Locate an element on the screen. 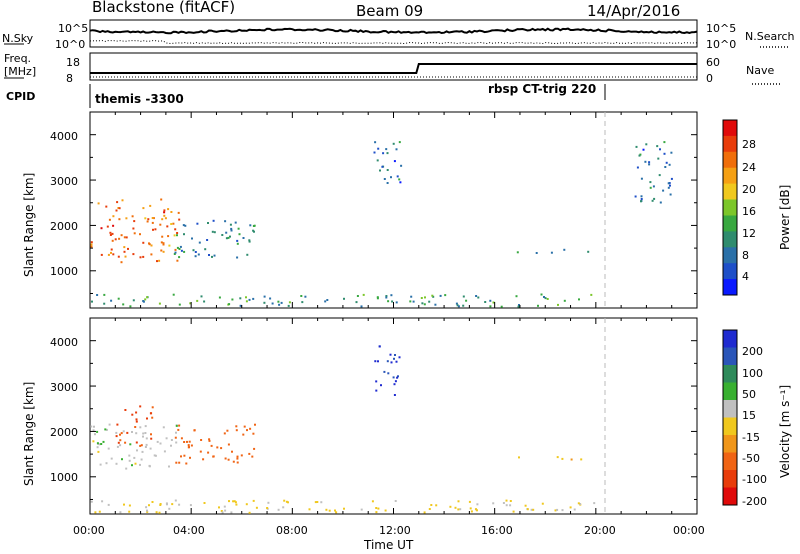 Image resolution: width=800 pixels, height=554 pixels. power-colorbar-frame is located at coordinates (730, 207).